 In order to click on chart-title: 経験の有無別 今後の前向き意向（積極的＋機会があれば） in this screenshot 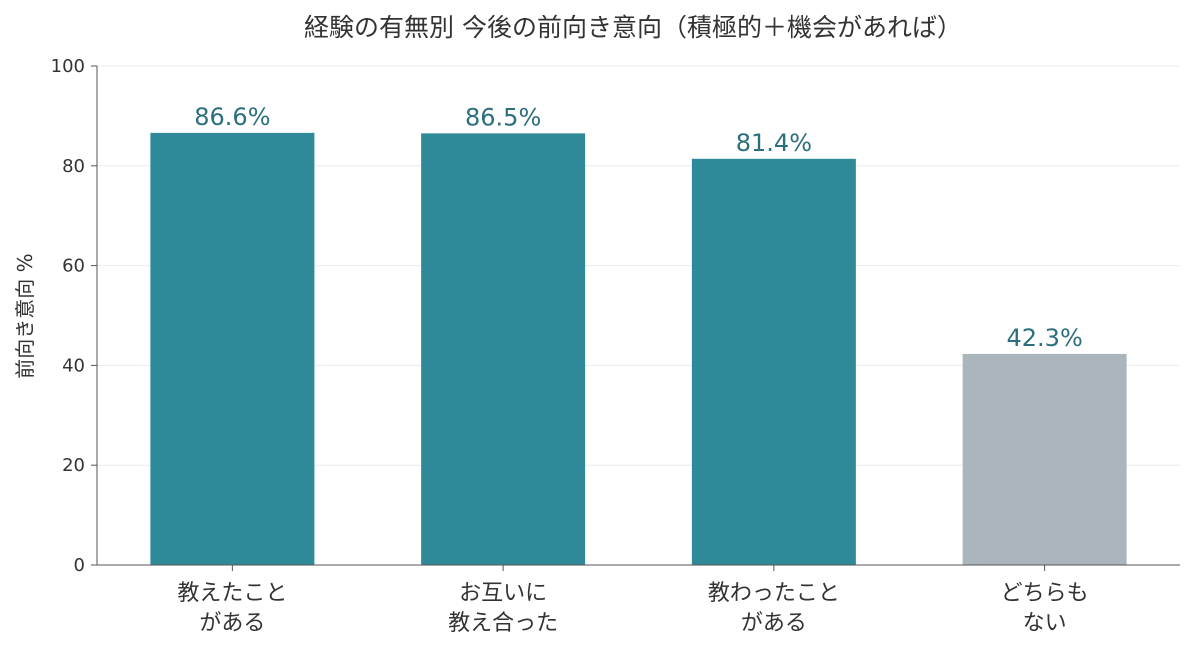, I will do `click(633, 27)`.